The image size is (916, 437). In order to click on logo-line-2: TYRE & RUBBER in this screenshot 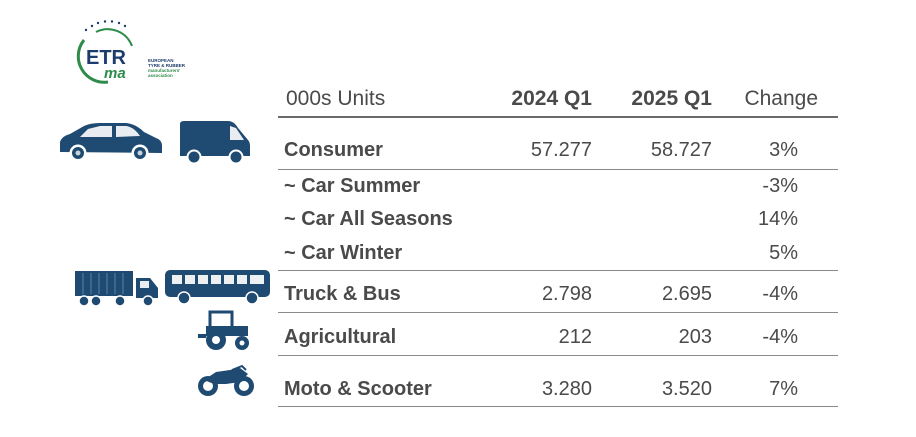, I will do `click(167, 65)`.